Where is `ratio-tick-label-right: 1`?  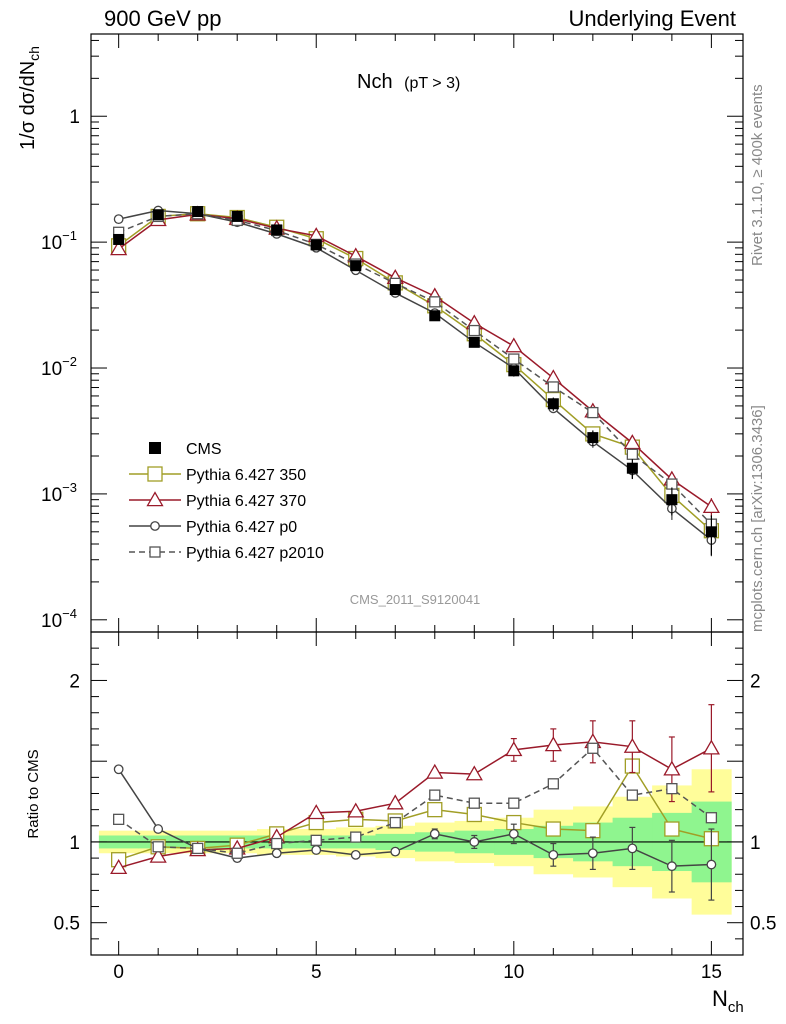
ratio-tick-label-right: 1 is located at coordinates (755, 843).